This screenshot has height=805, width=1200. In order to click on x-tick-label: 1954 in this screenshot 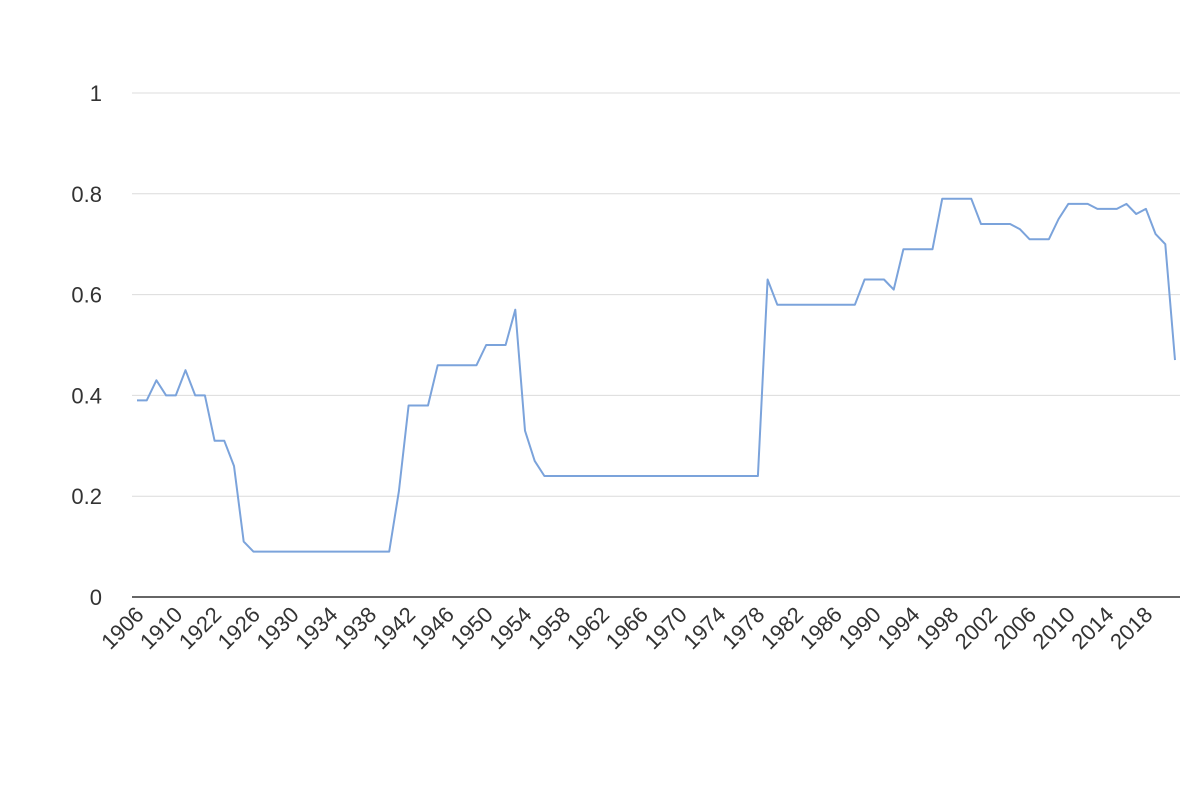, I will do `click(510, 628)`.